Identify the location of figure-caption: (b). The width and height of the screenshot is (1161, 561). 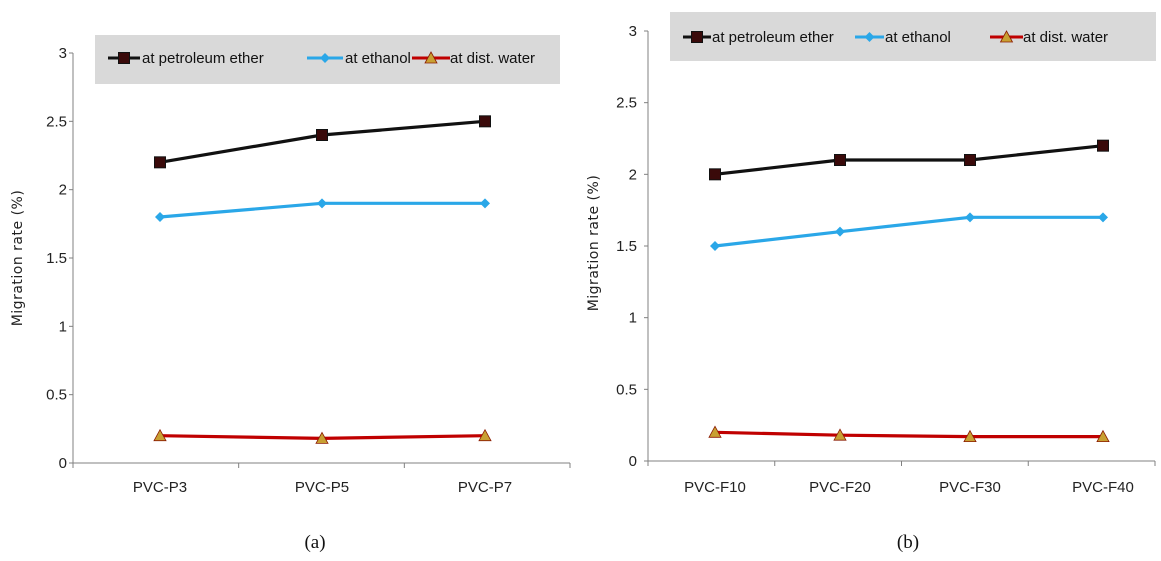
(908, 542).